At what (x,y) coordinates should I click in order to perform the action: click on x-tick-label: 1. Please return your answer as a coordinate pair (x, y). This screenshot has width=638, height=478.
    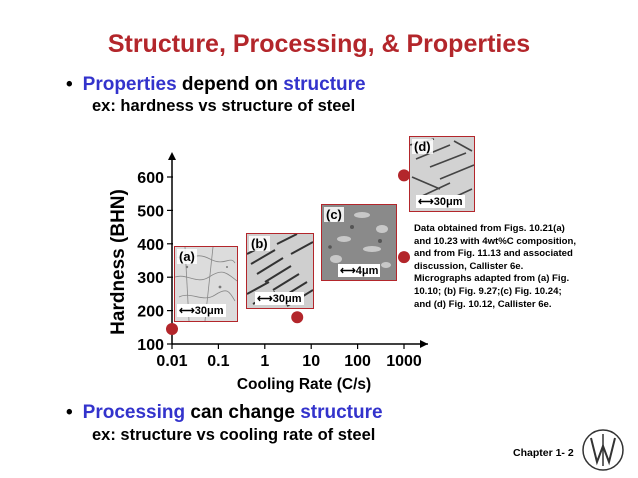
    Looking at the image, I should click on (264, 361).